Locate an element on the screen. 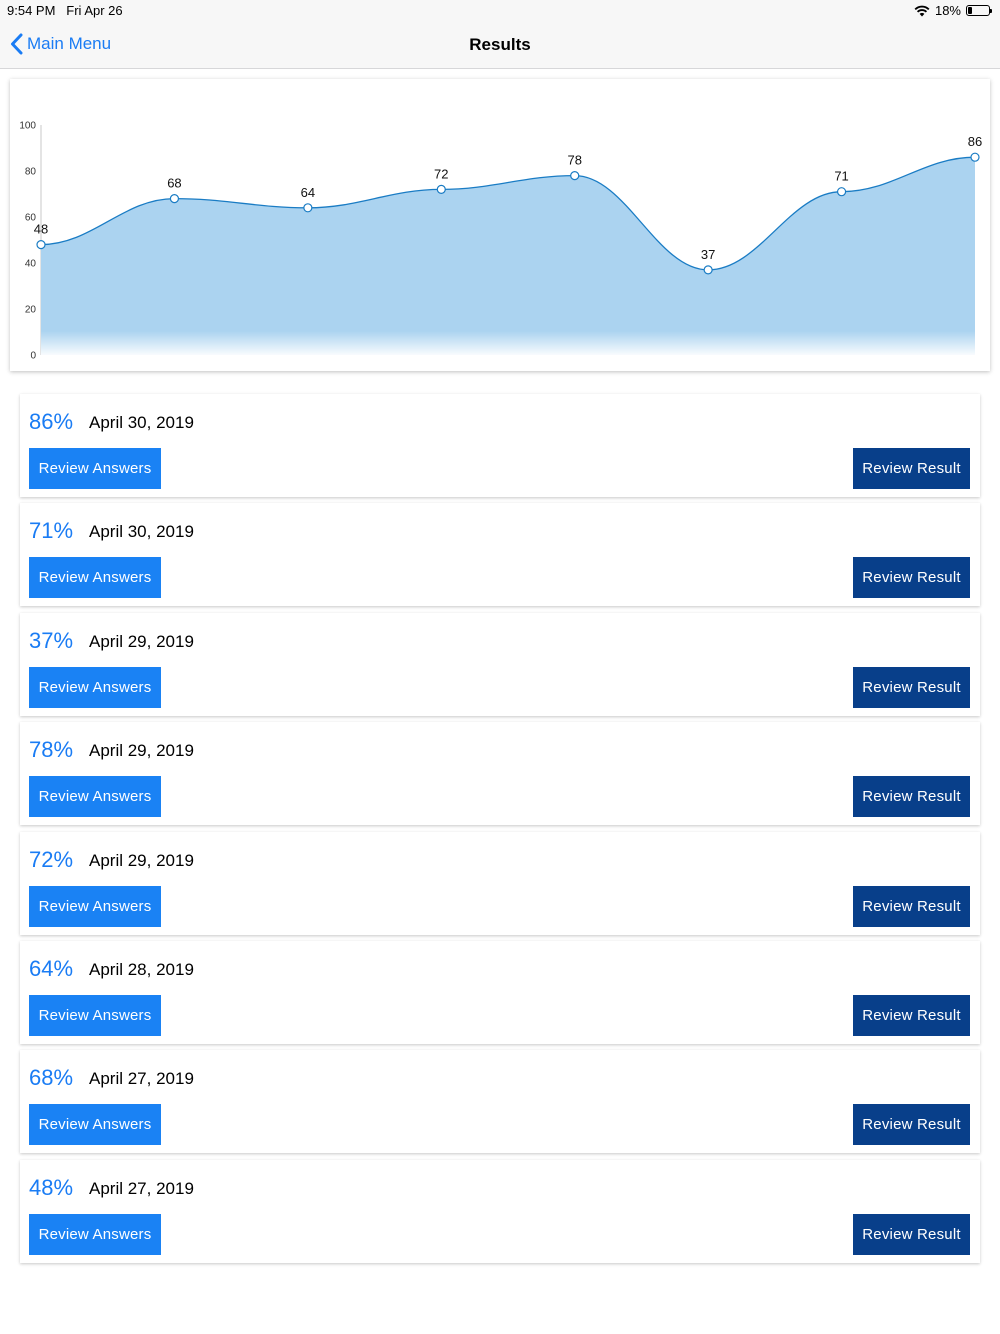 The height and width of the screenshot is (1334, 1000). battery-icon is located at coordinates (979, 10).